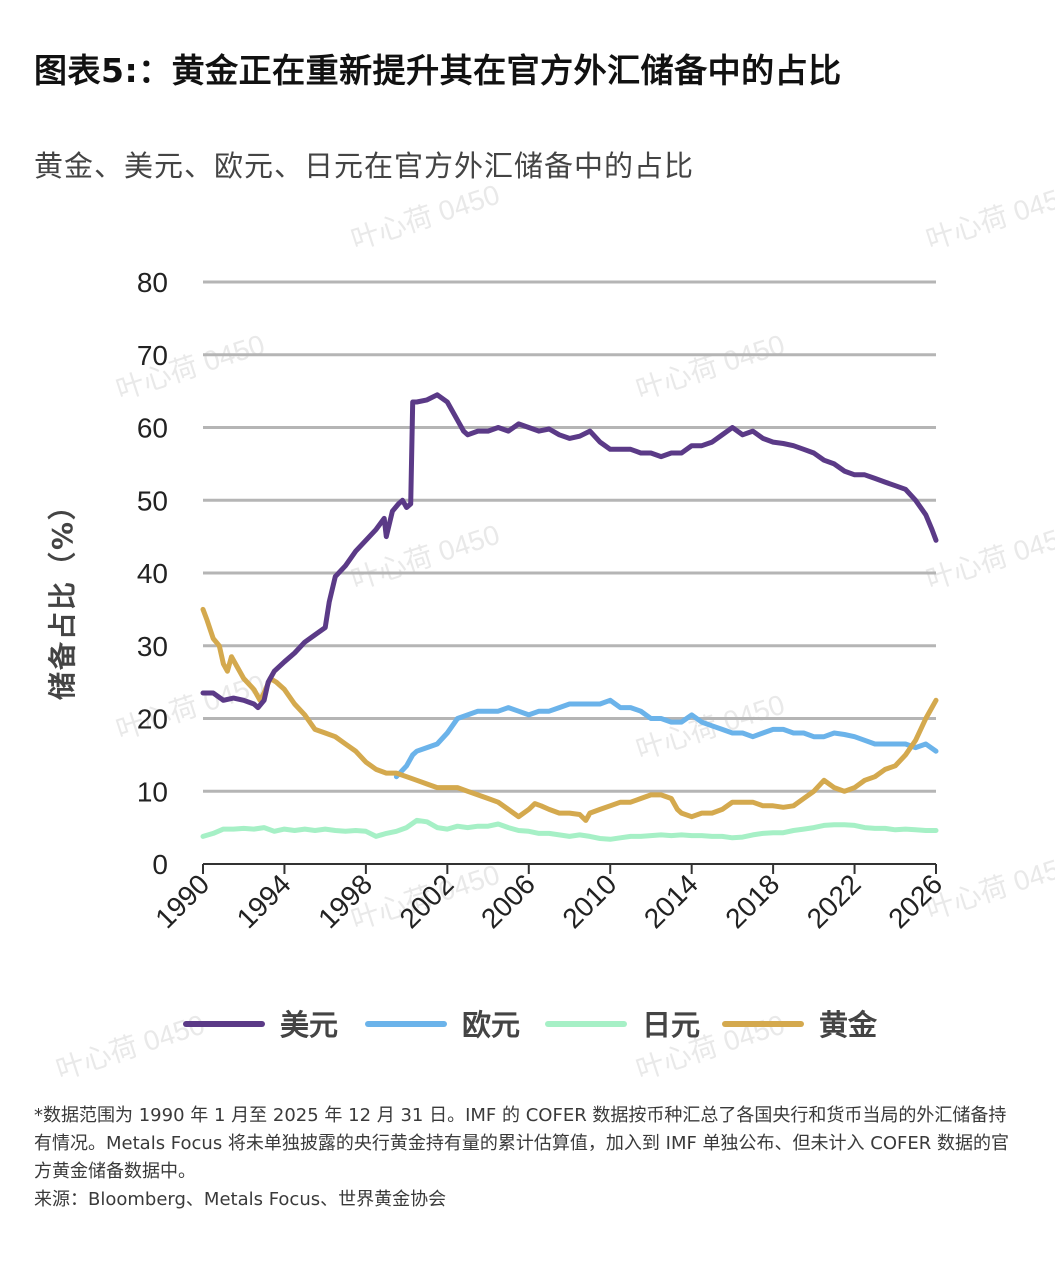  I want to click on x-axis-ticks: 1990 1994 1998 2002 2006 2010 2014 2018 2022 2026, so click(548, 901).